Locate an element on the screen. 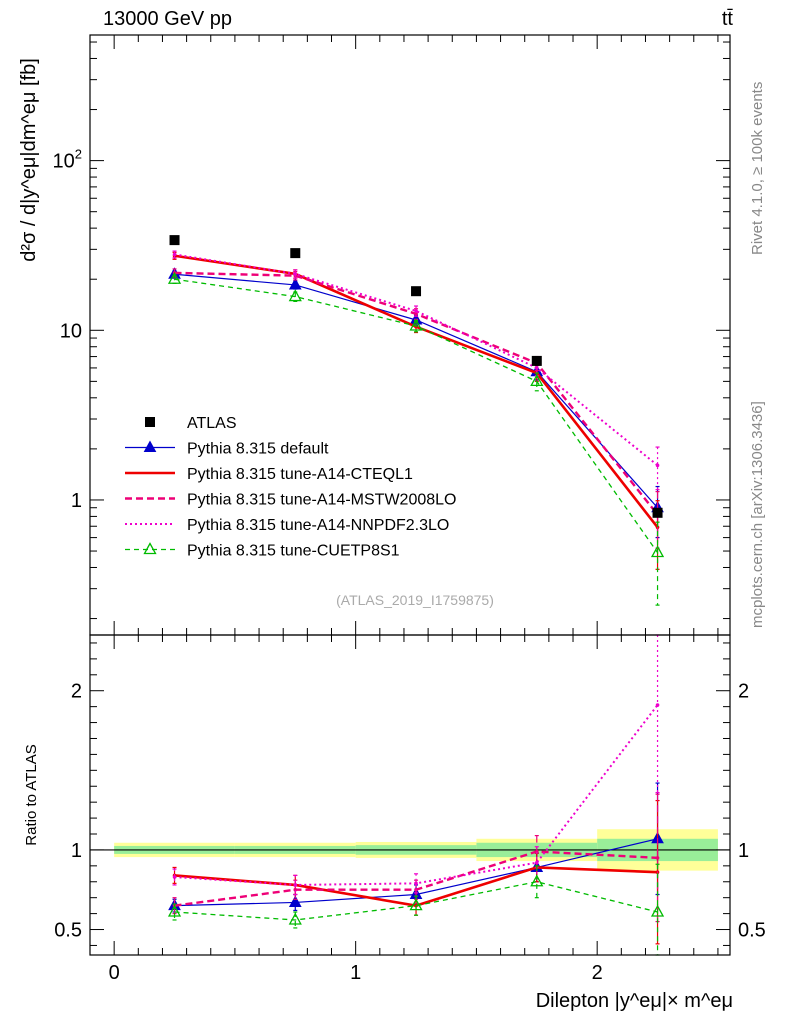 The height and width of the screenshot is (1024, 786). legend-item: ATLAS is located at coordinates (191, 423).